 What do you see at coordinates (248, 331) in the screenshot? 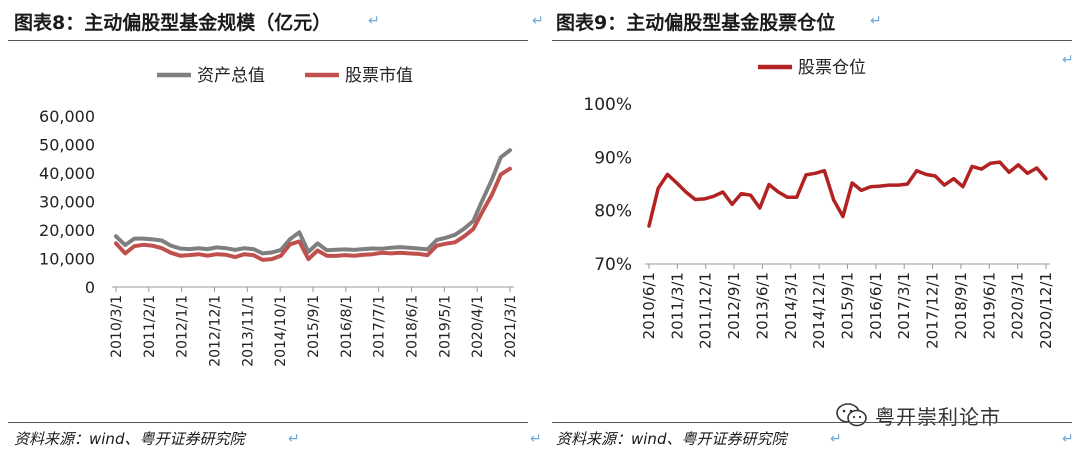
I see `left-xtick-label: 2013/11/1` at bounding box center [248, 331].